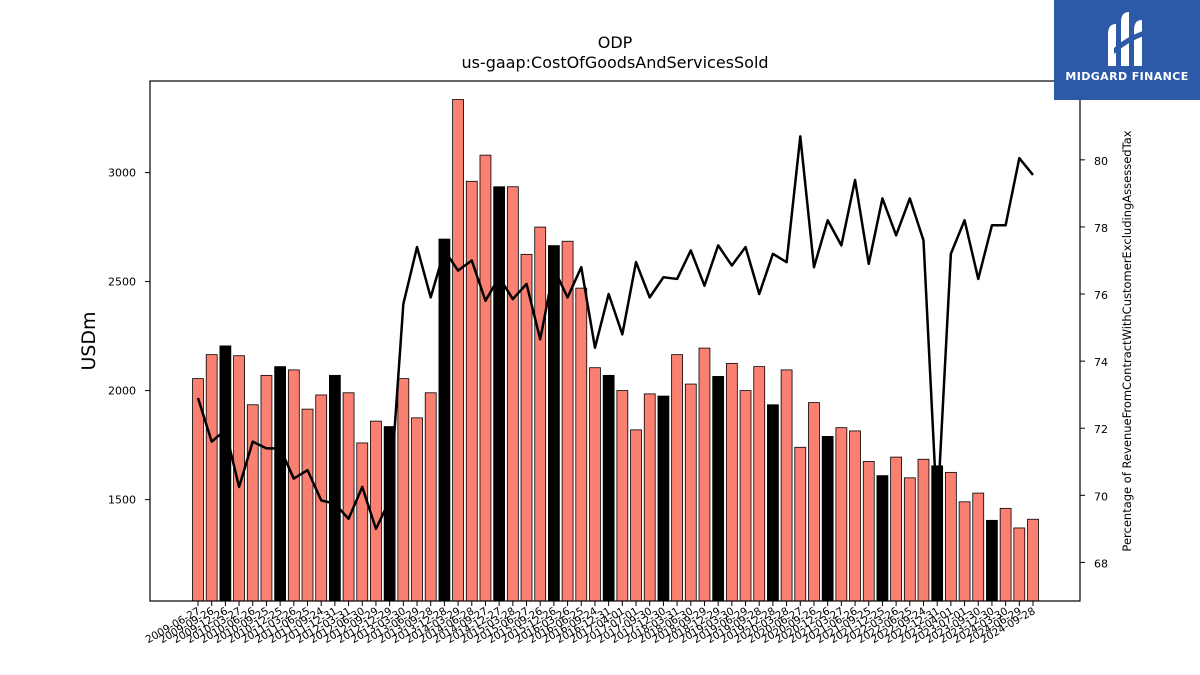 The width and height of the screenshot is (1200, 675). I want to click on y2-tick-label: 70, so click(1101, 496).